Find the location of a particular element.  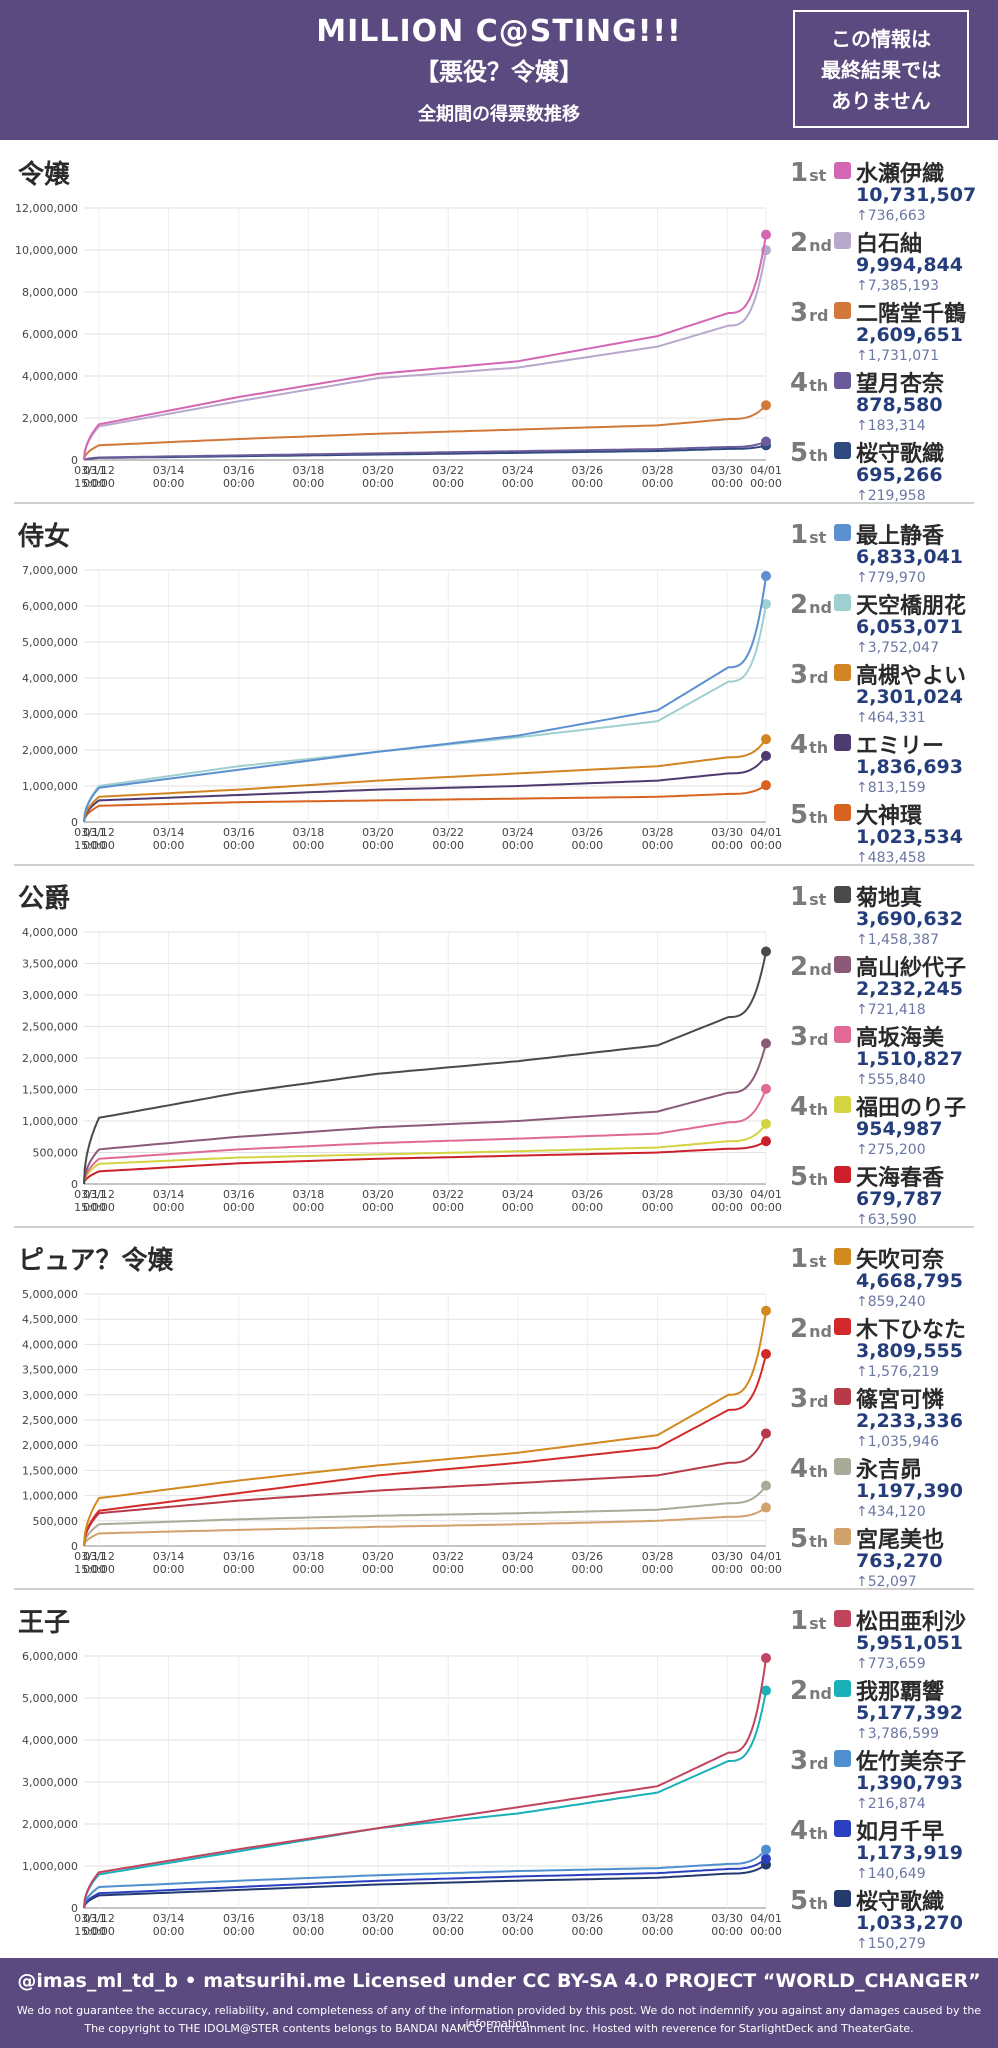

idol-name: 佐竹美奈子 is located at coordinates (911, 1762).